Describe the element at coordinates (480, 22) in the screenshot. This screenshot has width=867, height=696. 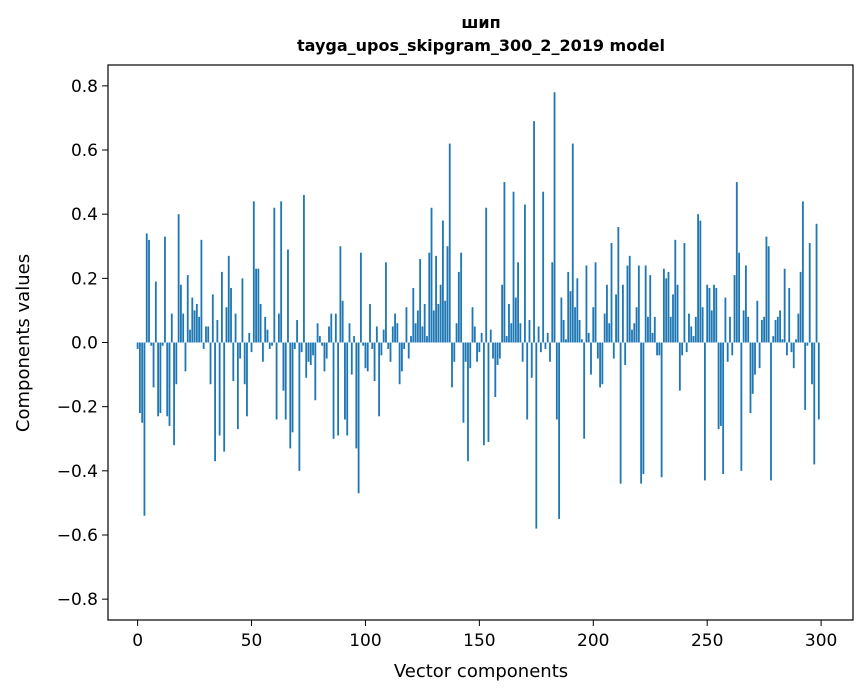
I see `chart-title-word: шип` at that location.